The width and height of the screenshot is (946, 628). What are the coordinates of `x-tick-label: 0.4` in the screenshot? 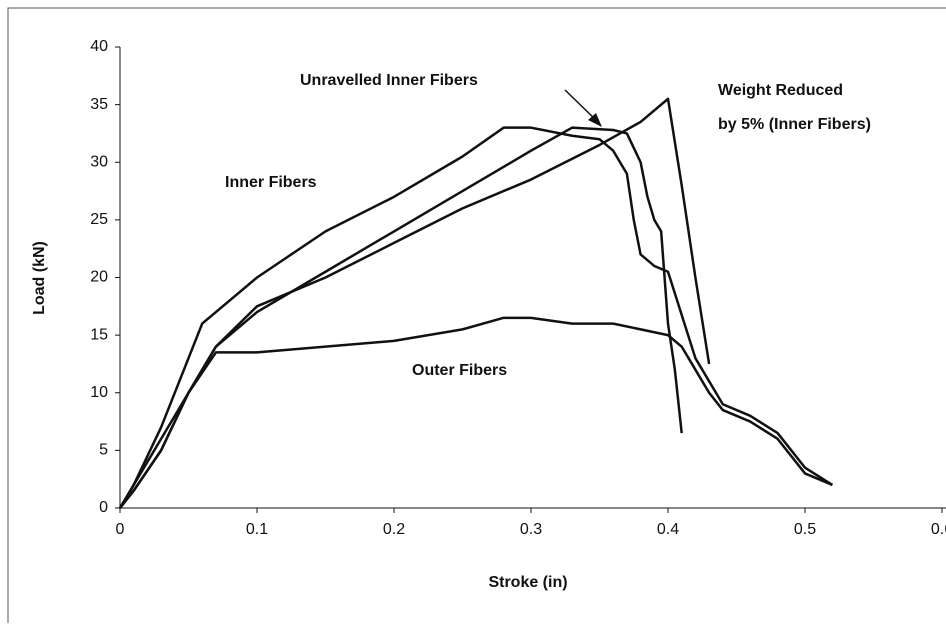 It's located at (668, 529).